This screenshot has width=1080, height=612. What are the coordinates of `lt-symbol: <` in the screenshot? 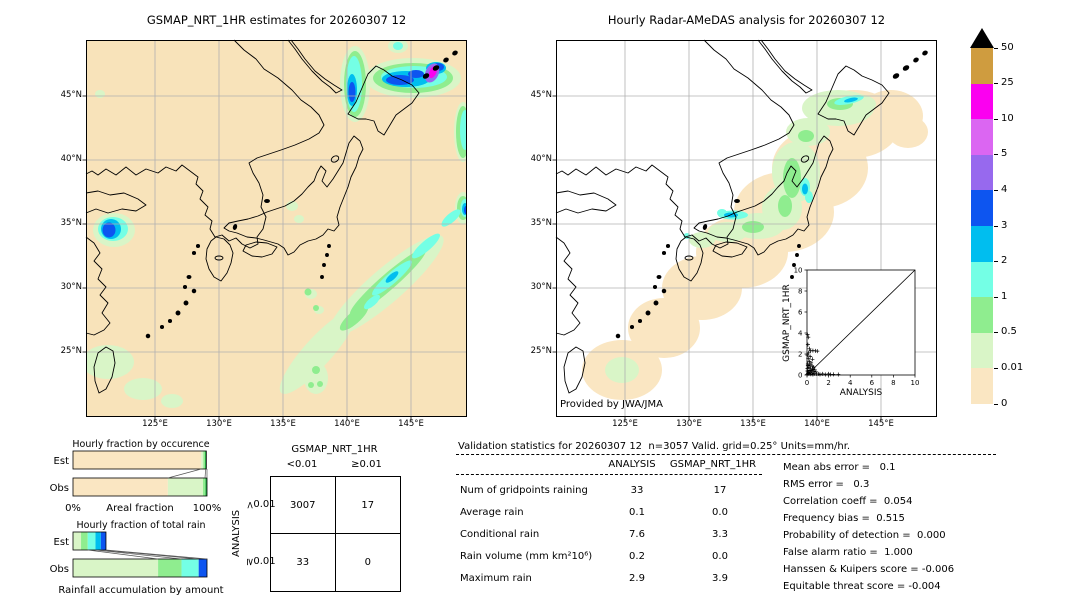 It's located at (250, 505).